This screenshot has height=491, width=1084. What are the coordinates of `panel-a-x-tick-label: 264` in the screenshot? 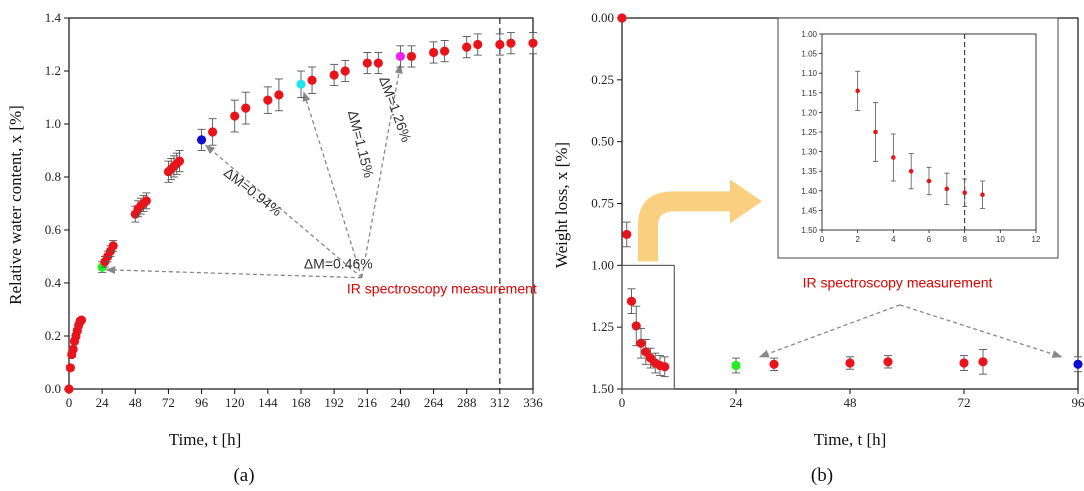 It's located at (434, 402).